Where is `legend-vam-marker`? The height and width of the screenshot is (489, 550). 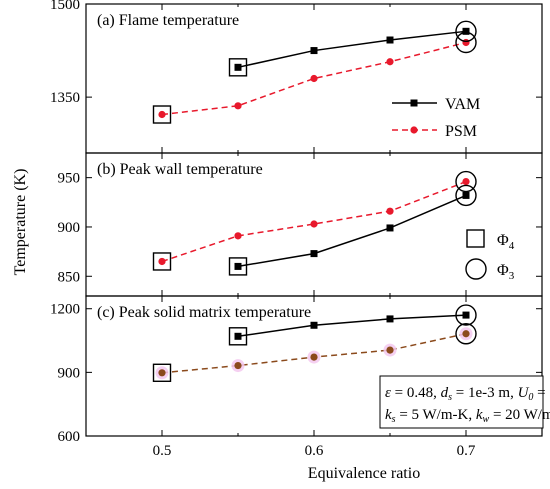 legend-vam-marker is located at coordinates (414, 103).